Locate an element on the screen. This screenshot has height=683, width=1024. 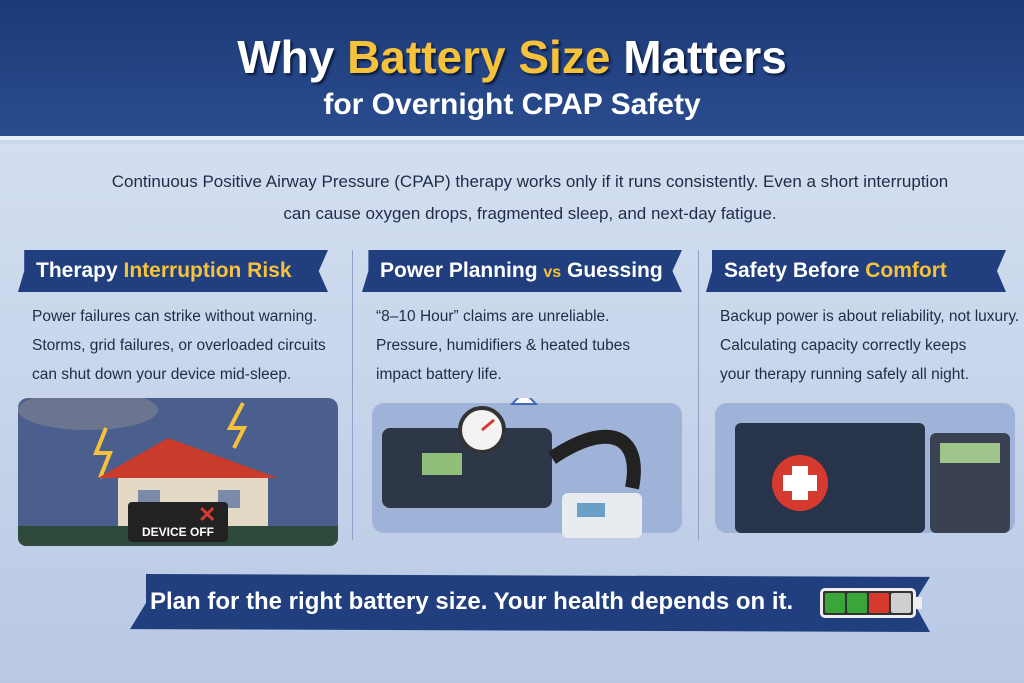
battery-level-icon is located at coordinates (868, 603).